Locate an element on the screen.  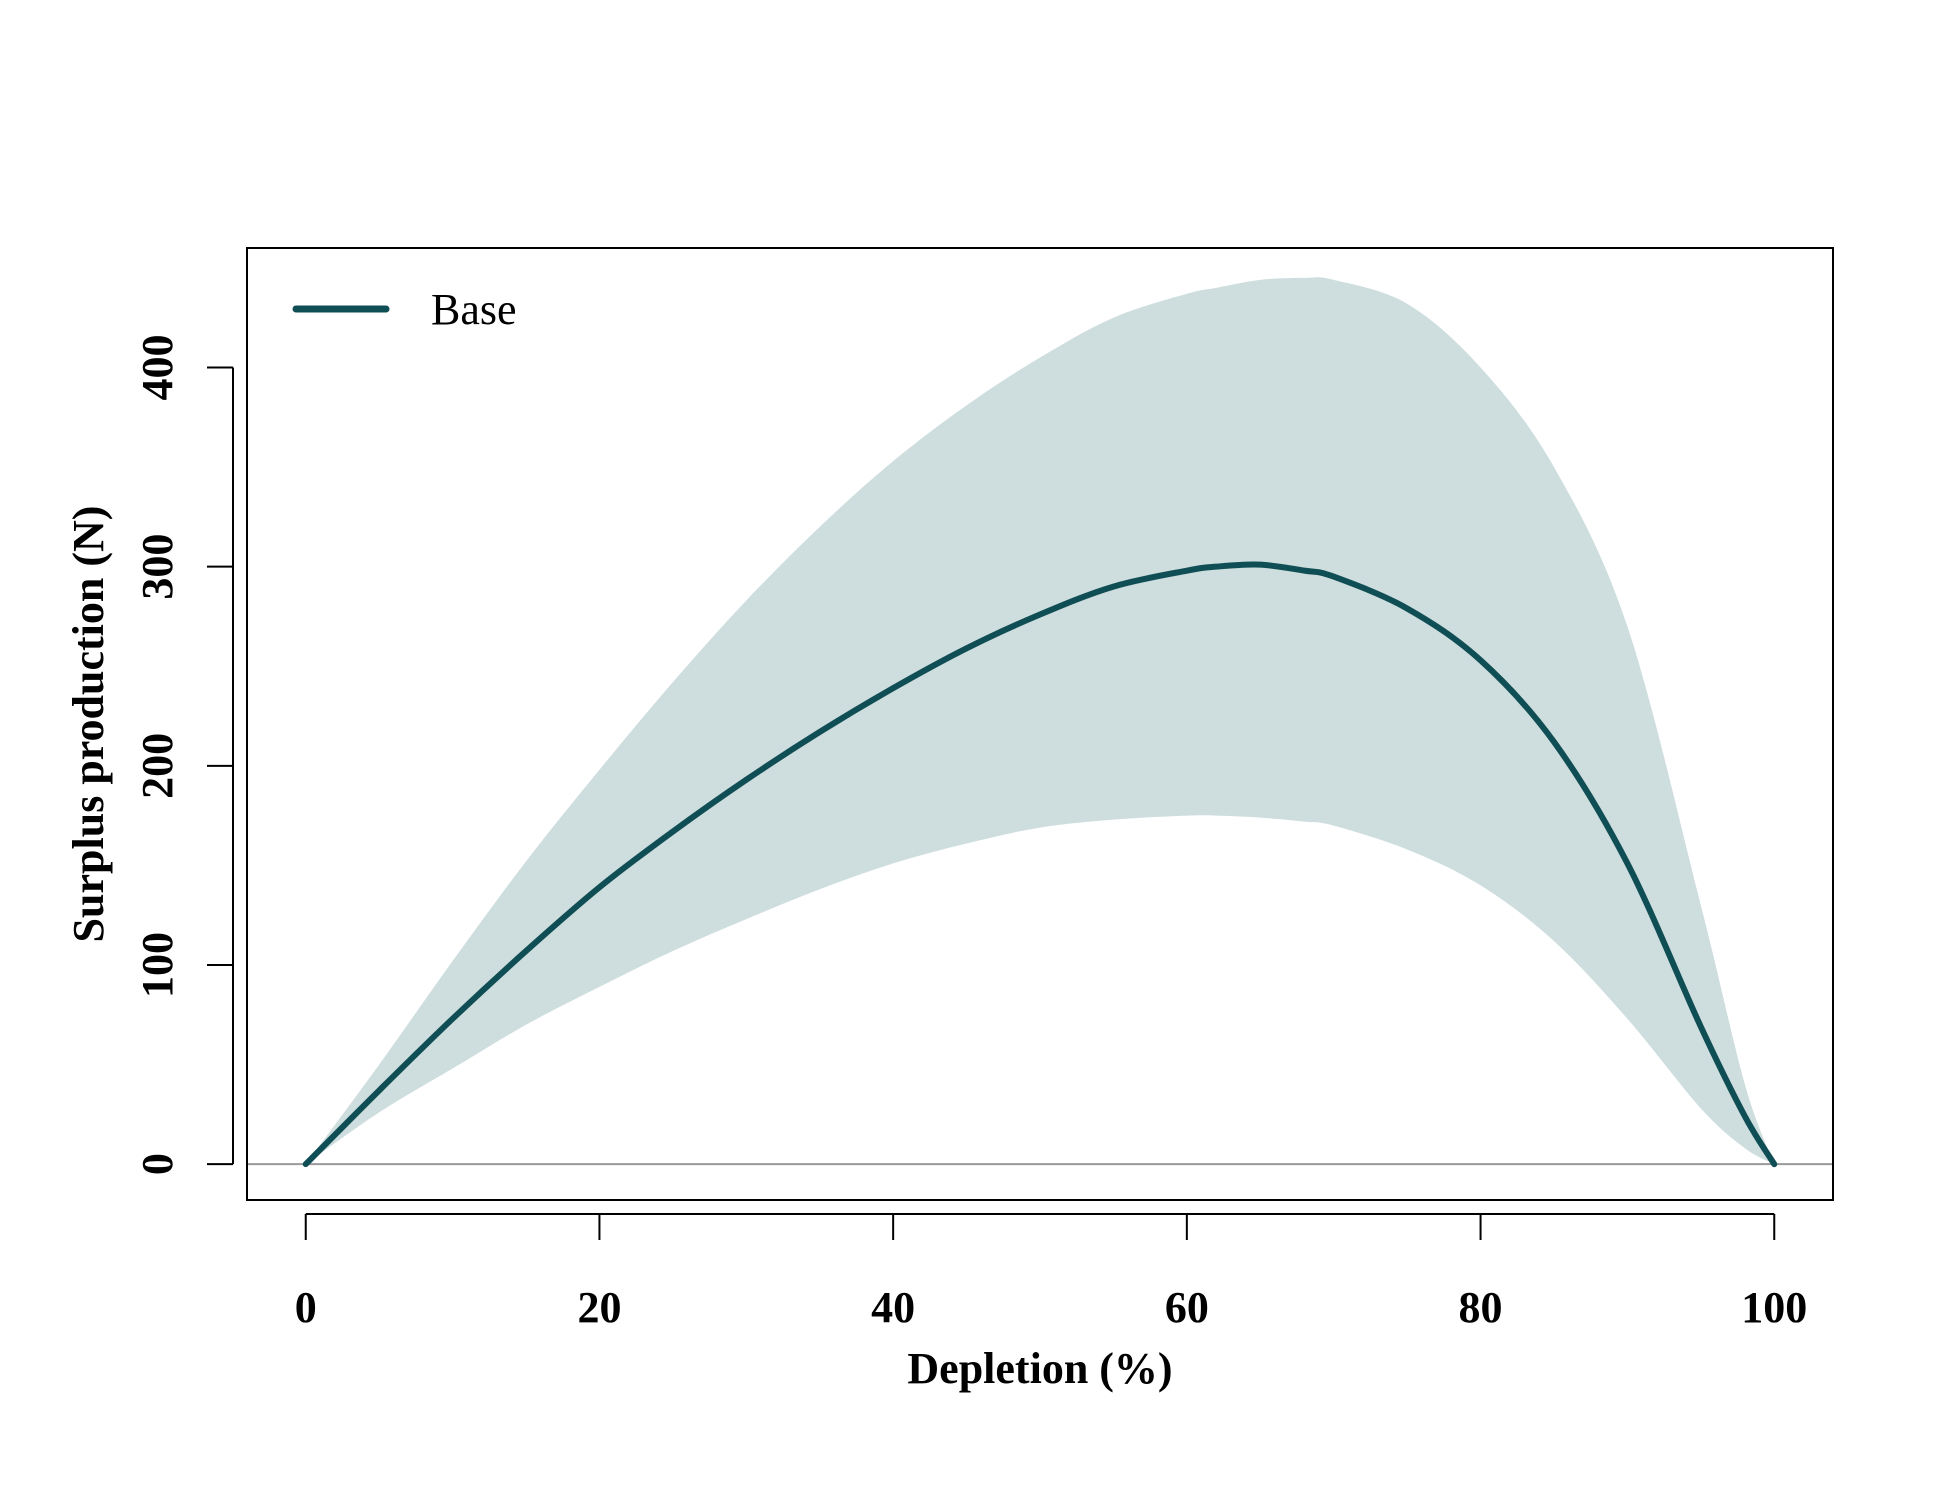
y-tick-label: 200 is located at coordinates (157, 766).